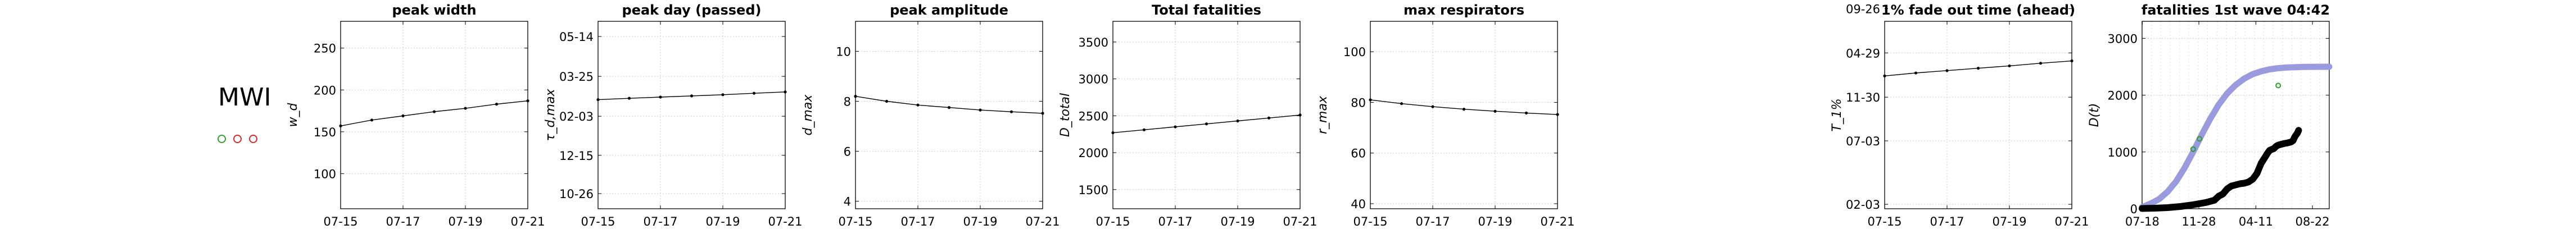 This screenshot has width=2576, height=234. What do you see at coordinates (1358, 102) in the screenshot?
I see `y-tick-label: 80` at bounding box center [1358, 102].